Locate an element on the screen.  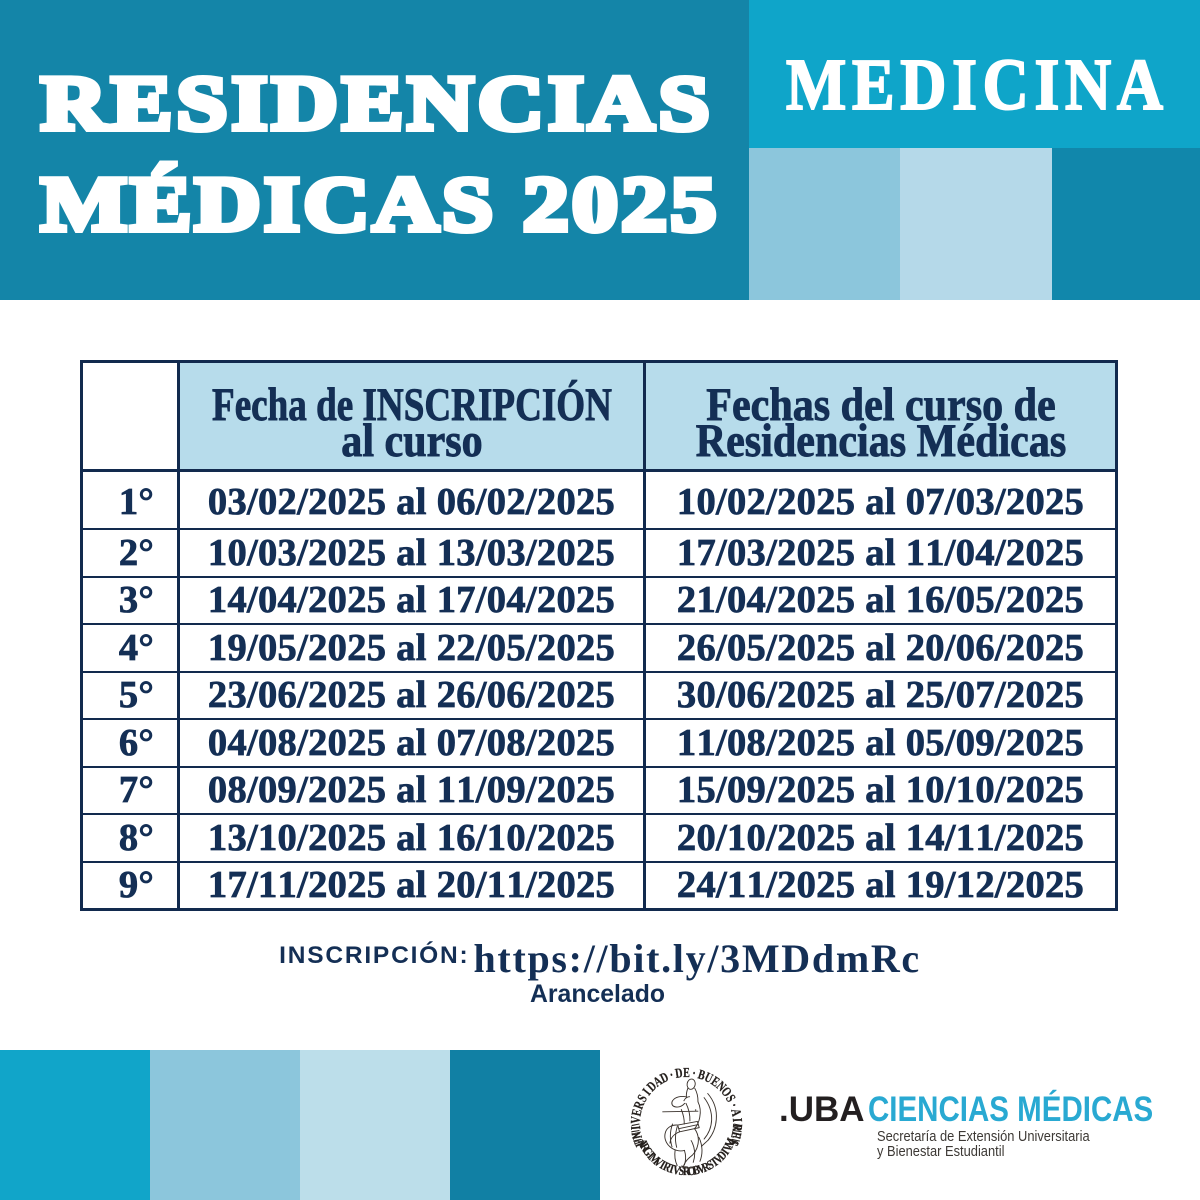
svg-text: A is located at coordinates (736, 1112).